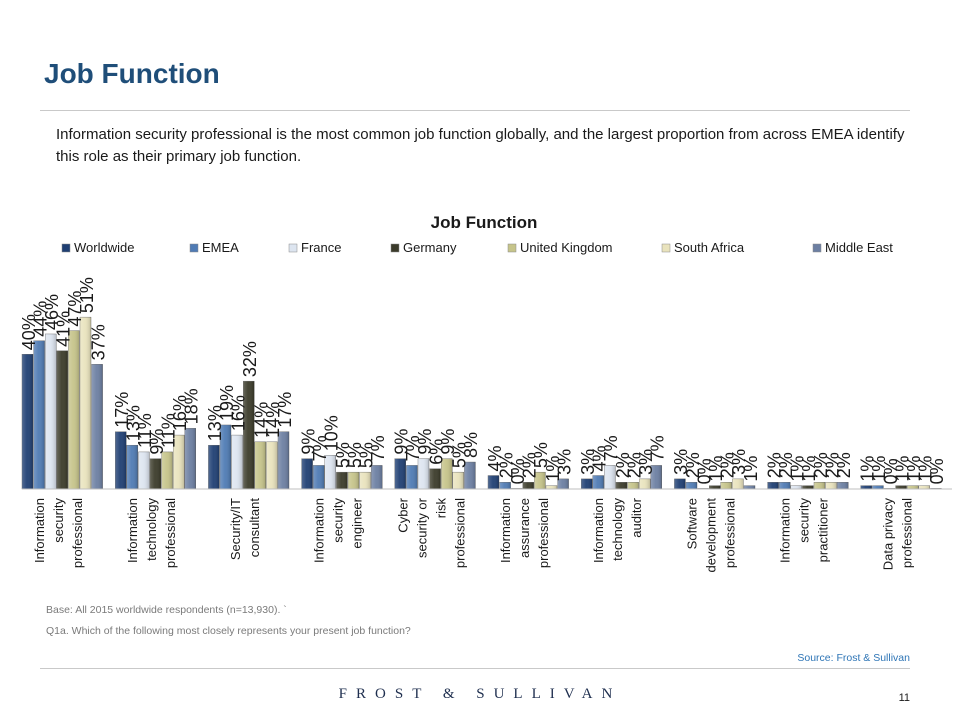 This screenshot has width=960, height=720. I want to click on value-label-5-5: 1%, so click(553, 469).